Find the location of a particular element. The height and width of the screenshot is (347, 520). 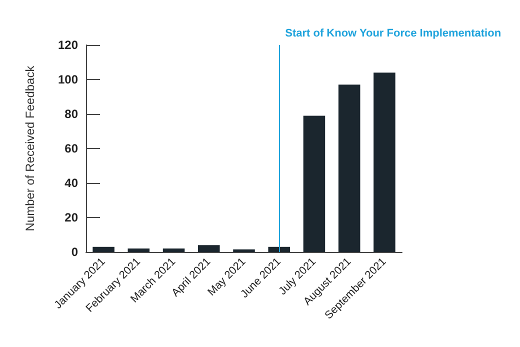

y-tick-label: 0 is located at coordinates (74, 252).